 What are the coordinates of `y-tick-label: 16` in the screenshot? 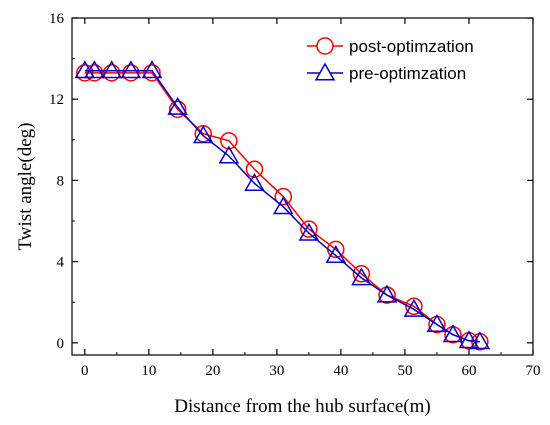 It's located at (57, 19).